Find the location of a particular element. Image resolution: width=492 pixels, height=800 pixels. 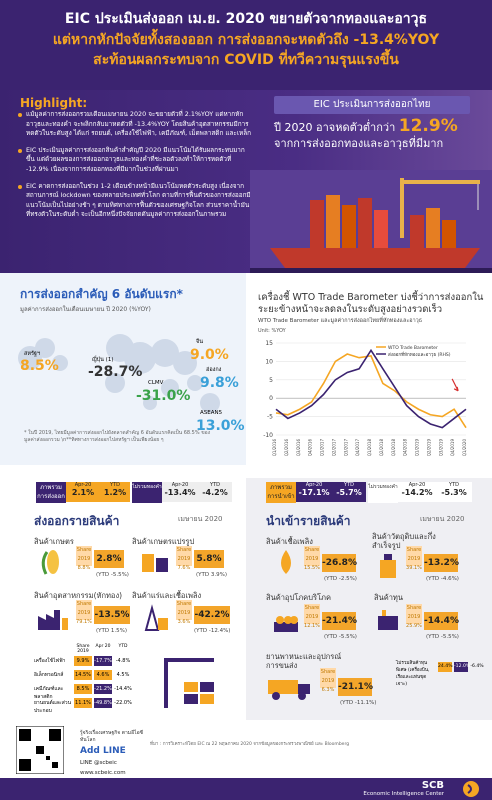

import-share: Share 2019 12.1% is located at coordinates (312, 616).